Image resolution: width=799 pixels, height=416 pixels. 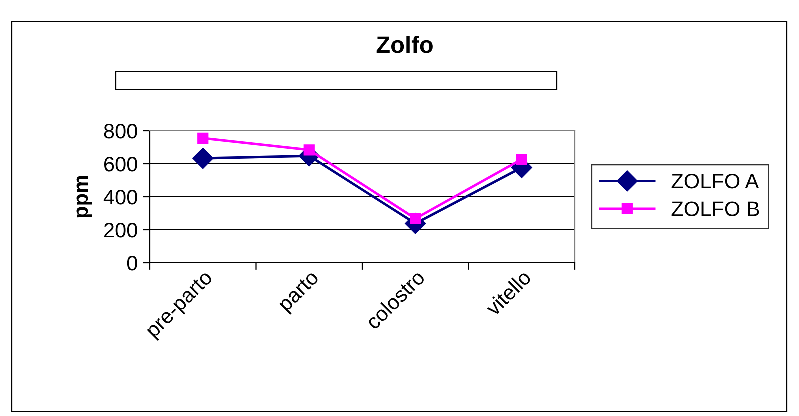 I want to click on chart-title: Zolfo, so click(x=404, y=45).